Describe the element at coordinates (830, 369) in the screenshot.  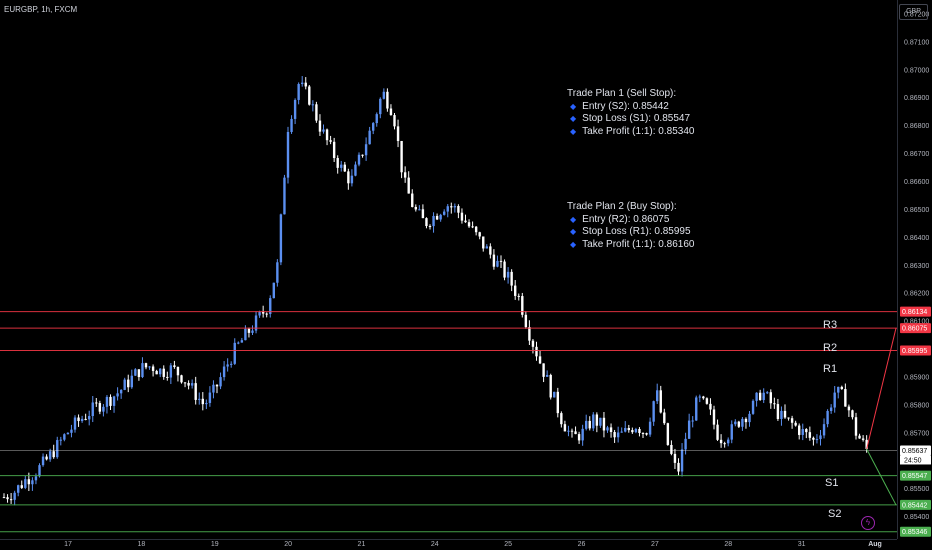
I see `level-label-r1: R1` at that location.